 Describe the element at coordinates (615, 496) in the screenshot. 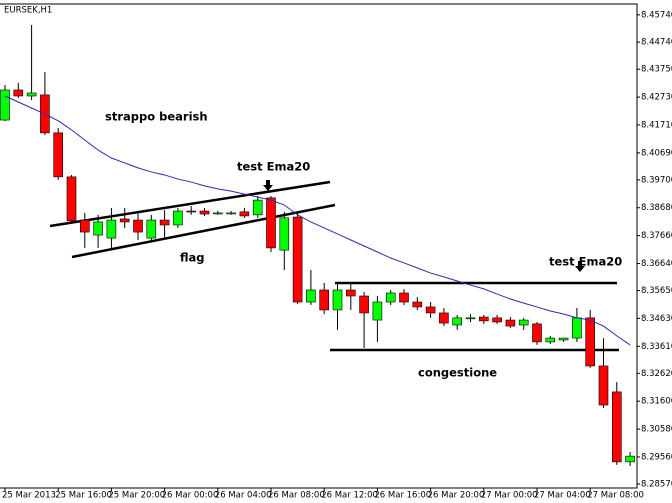

I see `x-tick-label: 27 Mar 08:00` at that location.